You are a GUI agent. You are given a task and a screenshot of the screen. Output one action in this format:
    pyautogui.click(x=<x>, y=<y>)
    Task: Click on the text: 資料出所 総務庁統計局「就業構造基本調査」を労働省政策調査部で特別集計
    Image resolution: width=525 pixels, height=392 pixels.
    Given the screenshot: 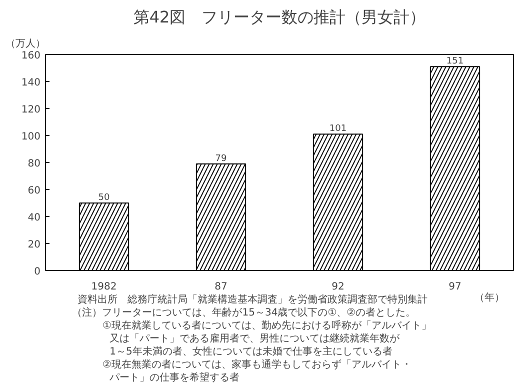 What is the action you would take?
    pyautogui.click(x=253, y=300)
    